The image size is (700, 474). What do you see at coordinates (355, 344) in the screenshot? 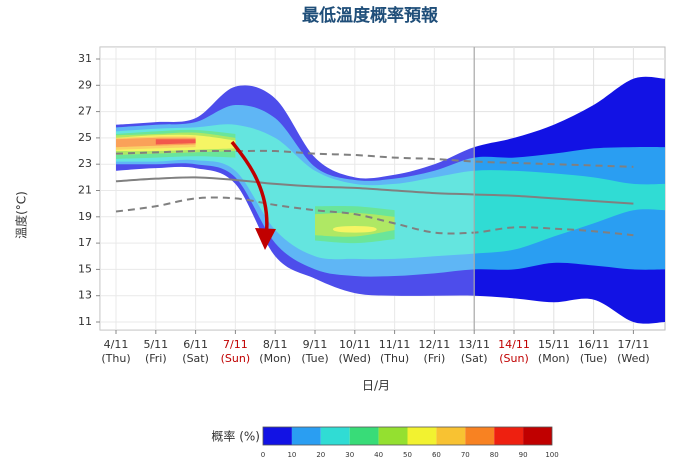
I see `x-tick-label: 10/11` at bounding box center [355, 344].